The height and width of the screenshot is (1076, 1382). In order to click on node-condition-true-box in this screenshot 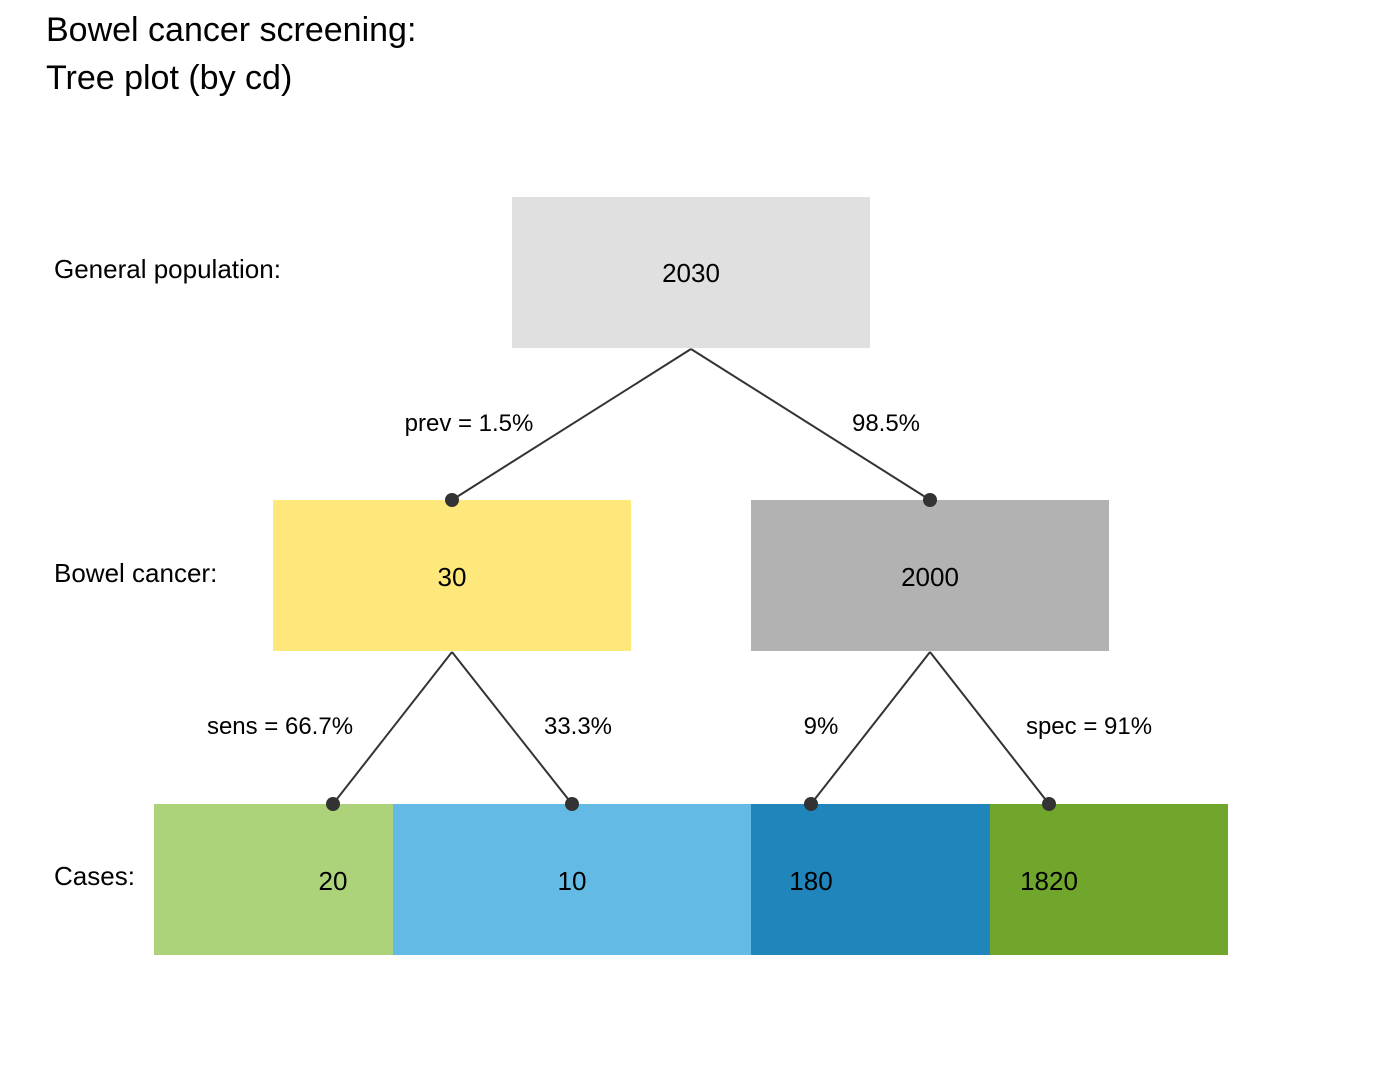, I will do `click(452, 575)`.